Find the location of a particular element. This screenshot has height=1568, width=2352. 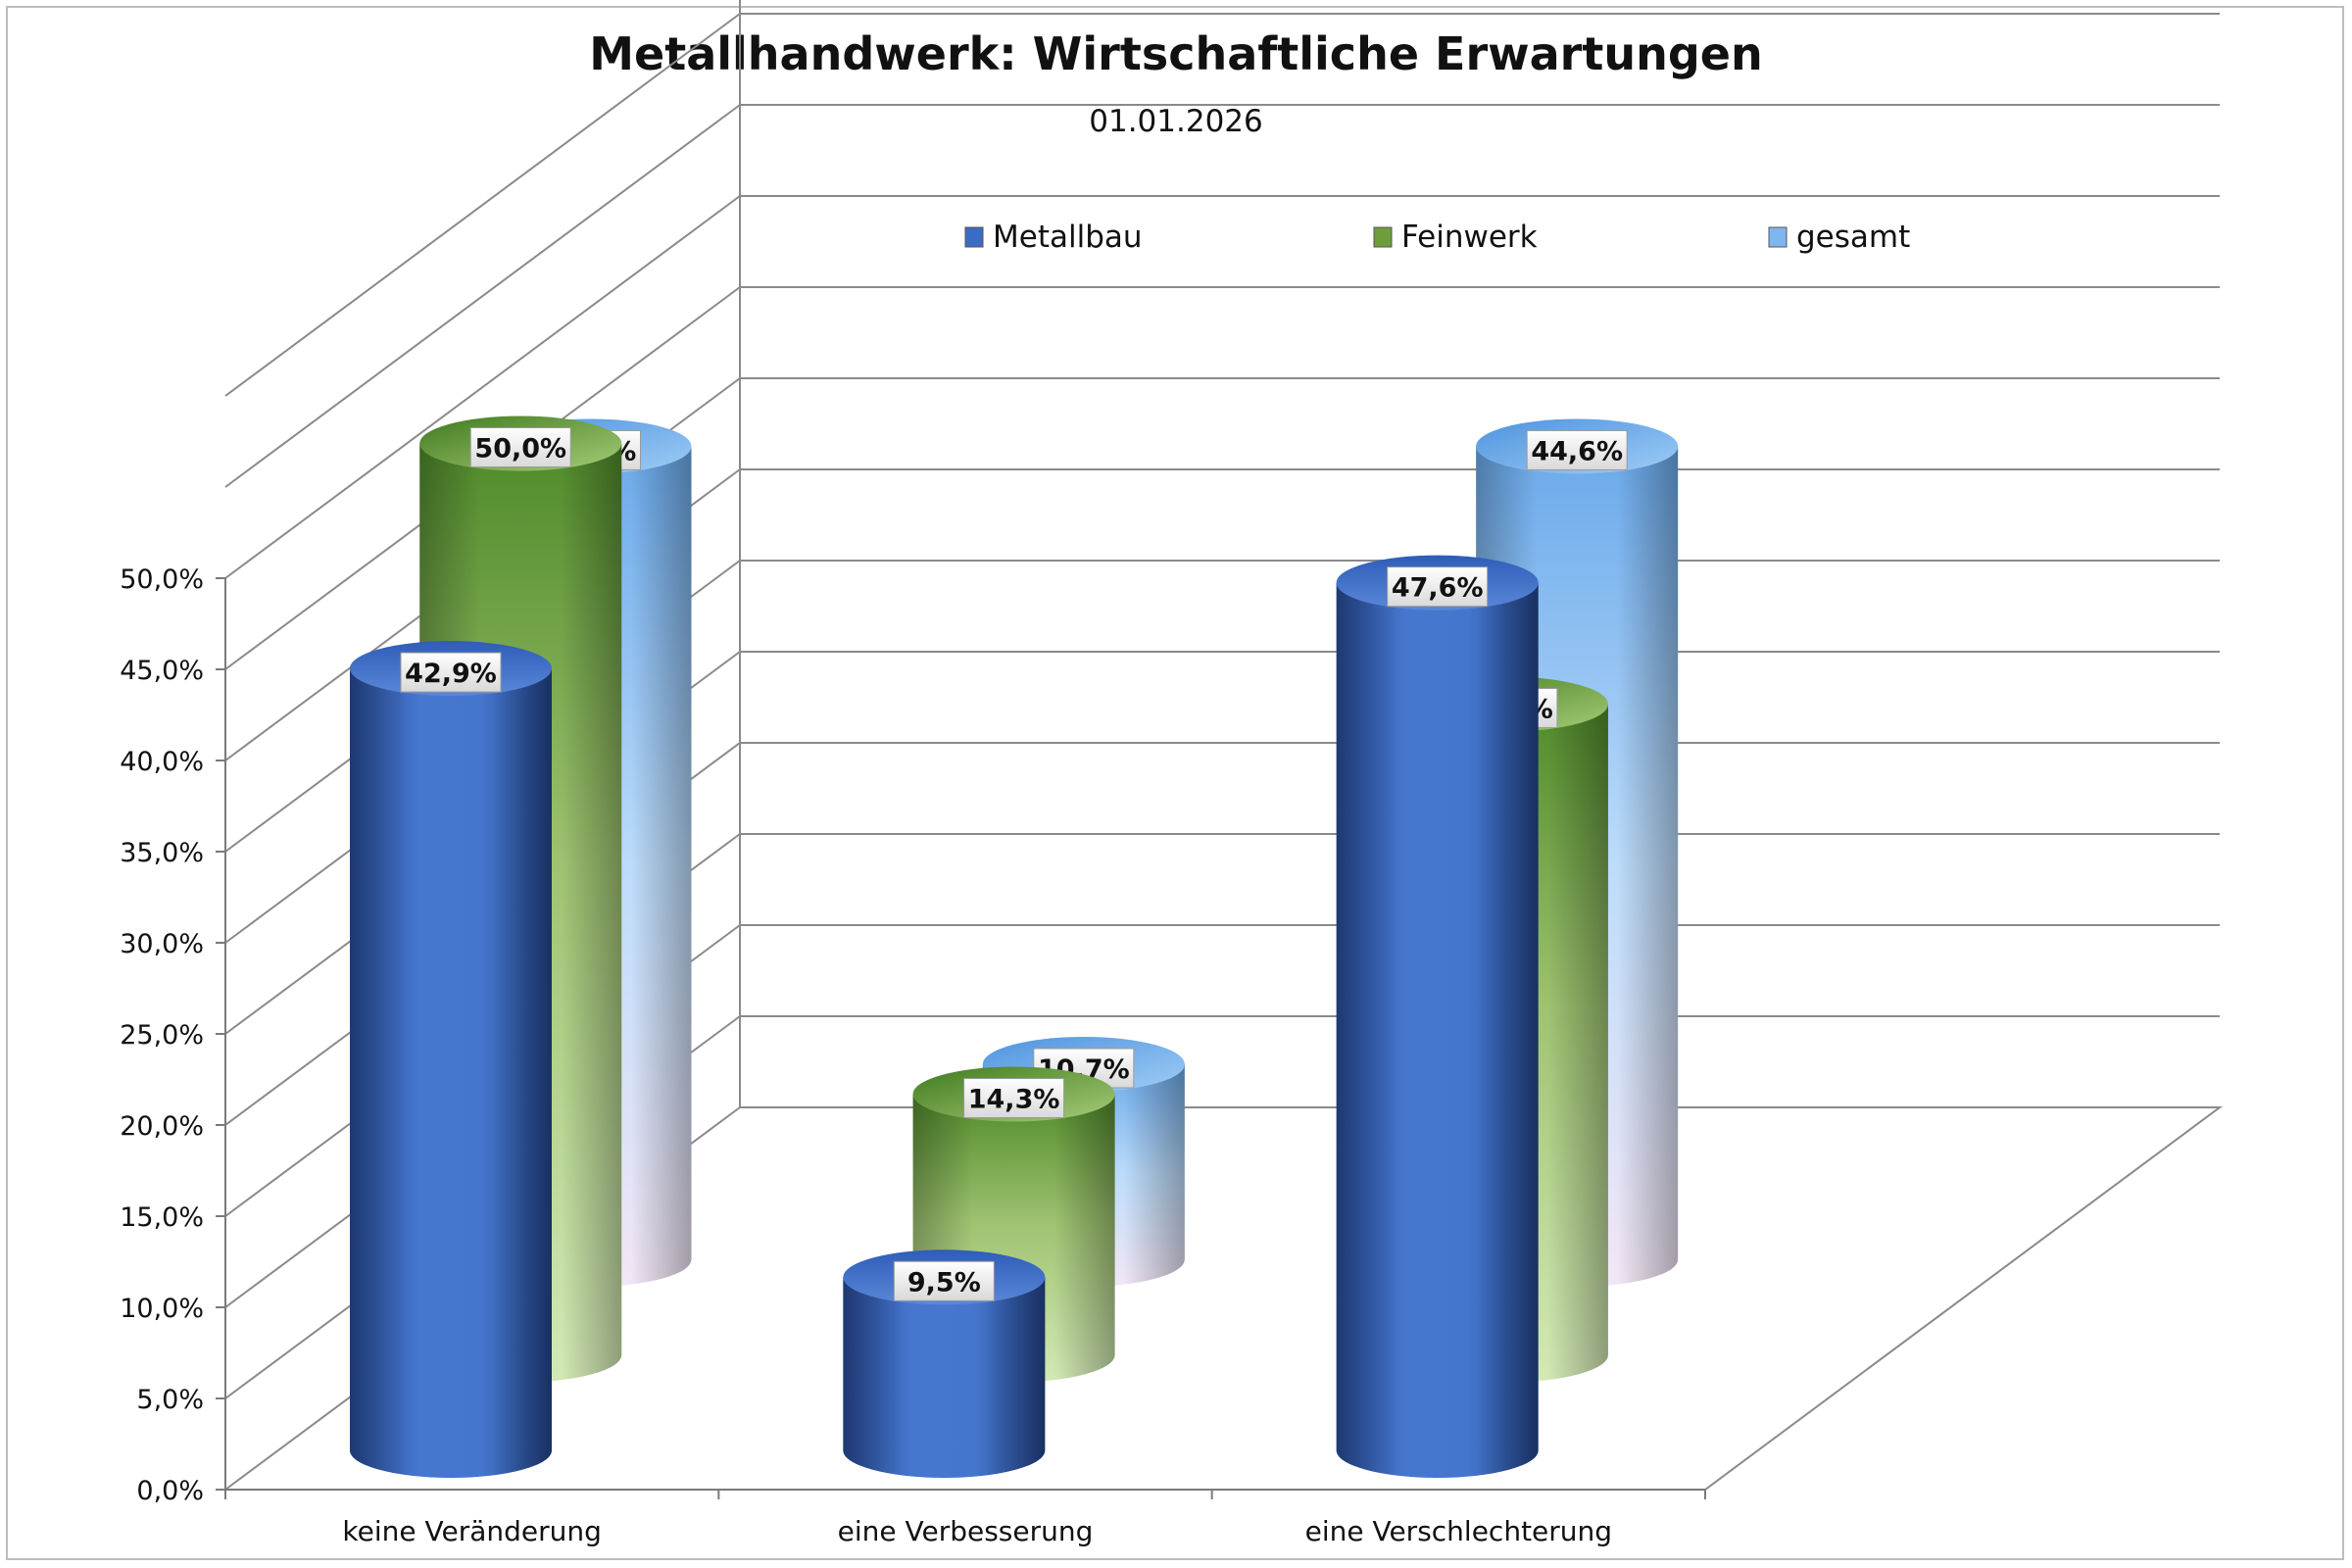

data-label: 44,6% is located at coordinates (1577, 451).